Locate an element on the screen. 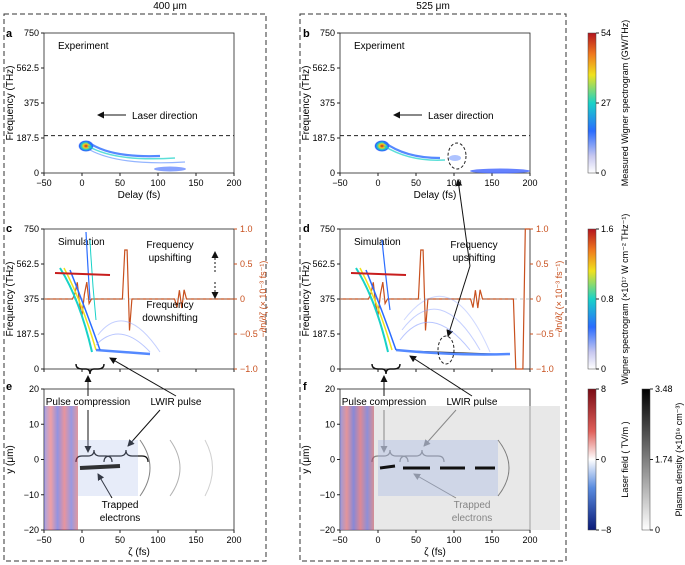 This screenshot has height=565, width=685. annotation-frequency-down-2: downshifting is located at coordinates (170, 318).